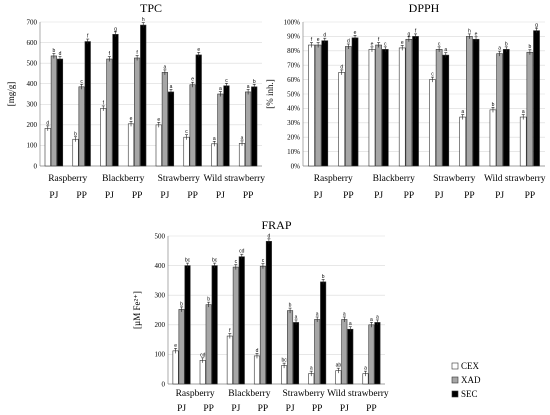 Image resolution: width=550 pixels, height=415 pixels. I want to click on category-group-label: Strawberry, so click(454, 179).